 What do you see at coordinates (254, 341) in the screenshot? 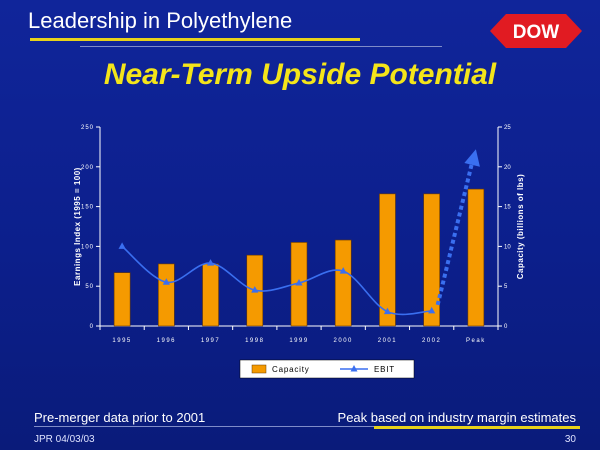
I see `x-tick-label: 1998` at bounding box center [254, 341].